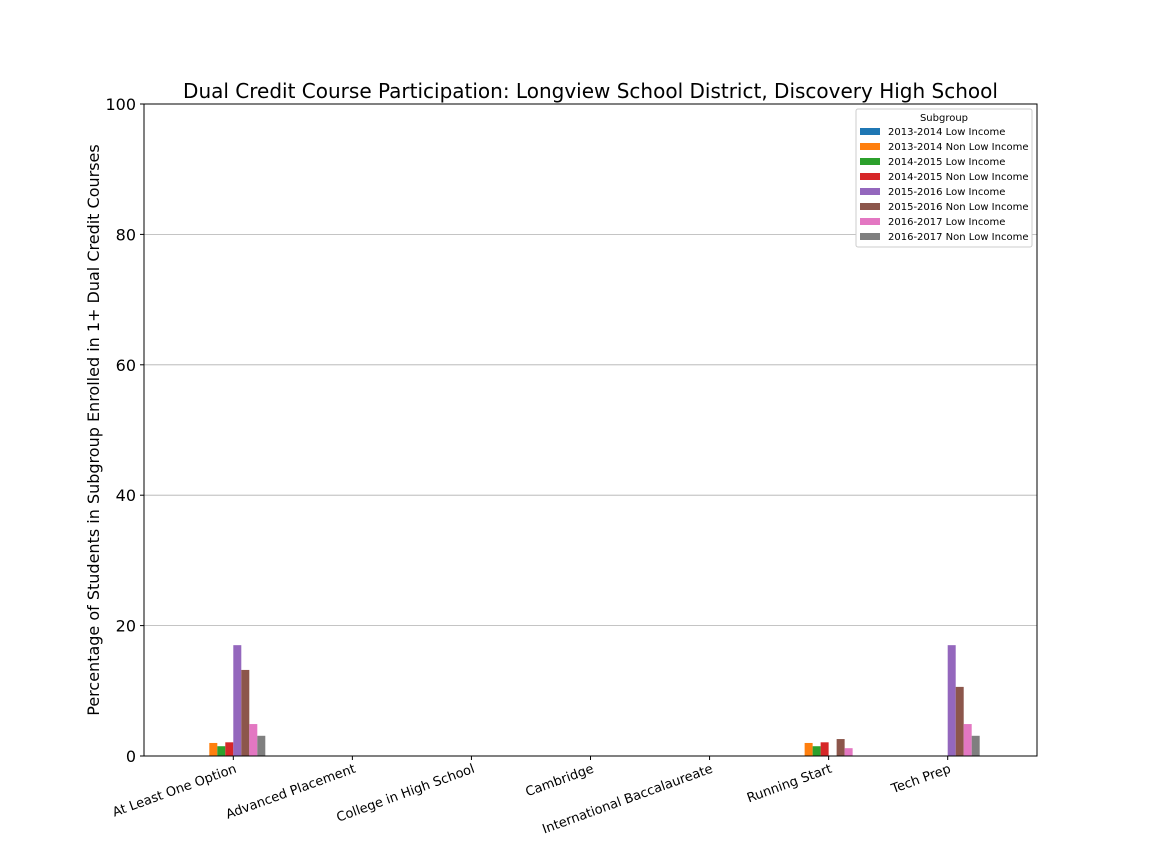 The height and width of the screenshot is (864, 1152). What do you see at coordinates (594, 700) in the screenshot?
I see `bars` at bounding box center [594, 700].